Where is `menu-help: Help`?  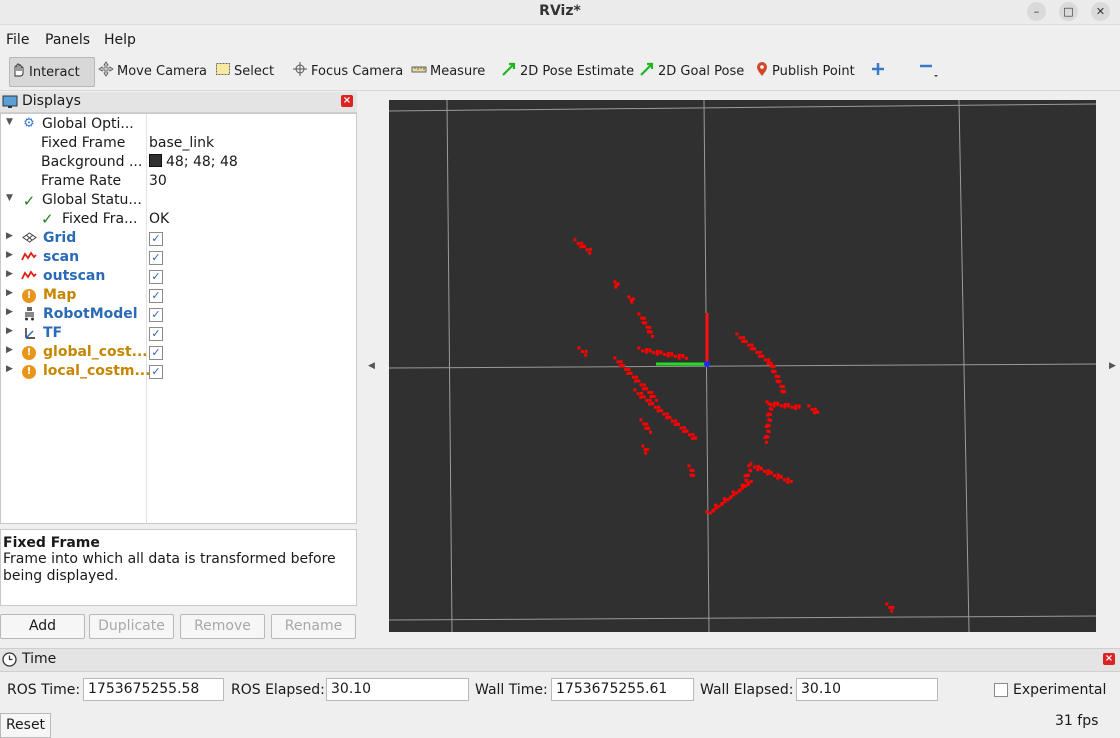 menu-help: Help is located at coordinates (120, 40).